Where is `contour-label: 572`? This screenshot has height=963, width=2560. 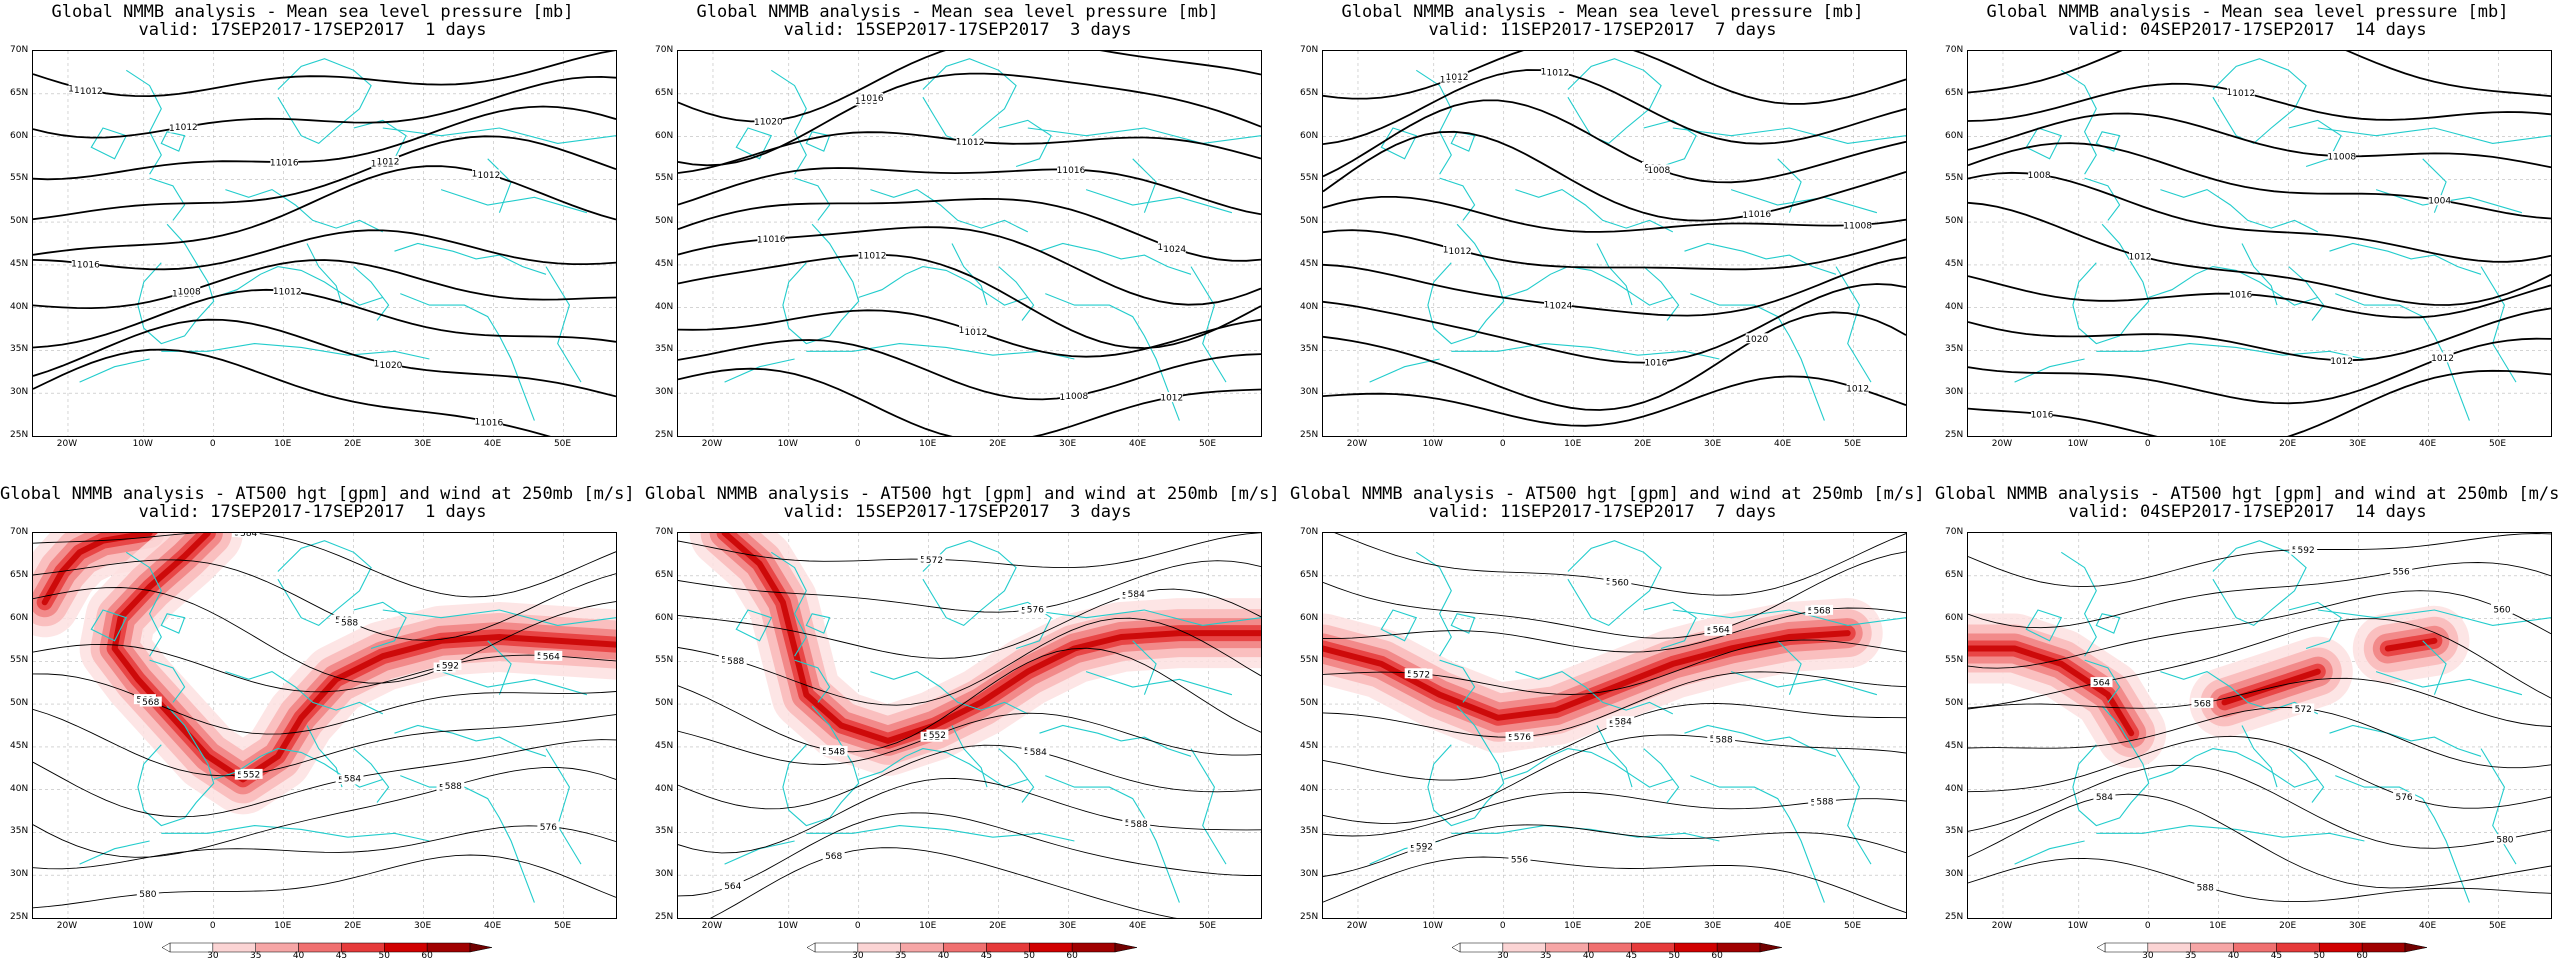
contour-label: 572 is located at coordinates (934, 561).